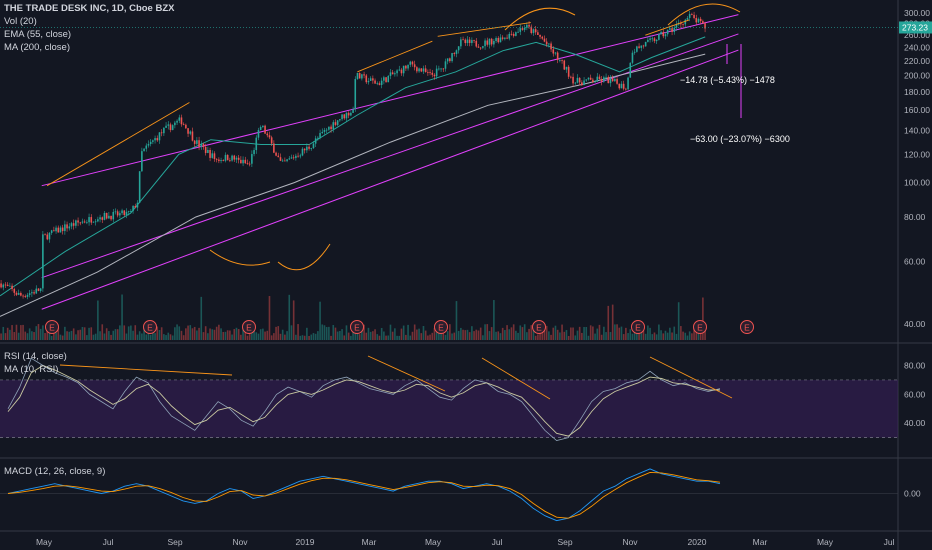 This screenshot has height=550, width=932. Describe the element at coordinates (35, 356) in the screenshot. I see `legend-rsi: RSI (14, close)` at that location.